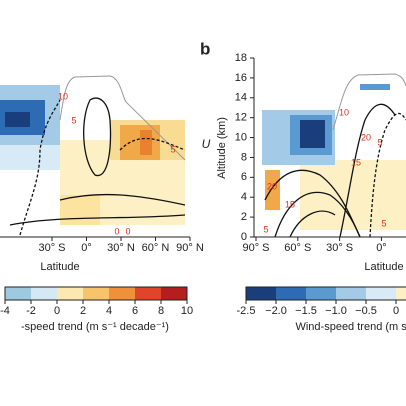 The image size is (406, 406). I want to click on colorbar-label: Wind-speed trend (m s⁻¹ decade⁻¹), so click(350, 327).